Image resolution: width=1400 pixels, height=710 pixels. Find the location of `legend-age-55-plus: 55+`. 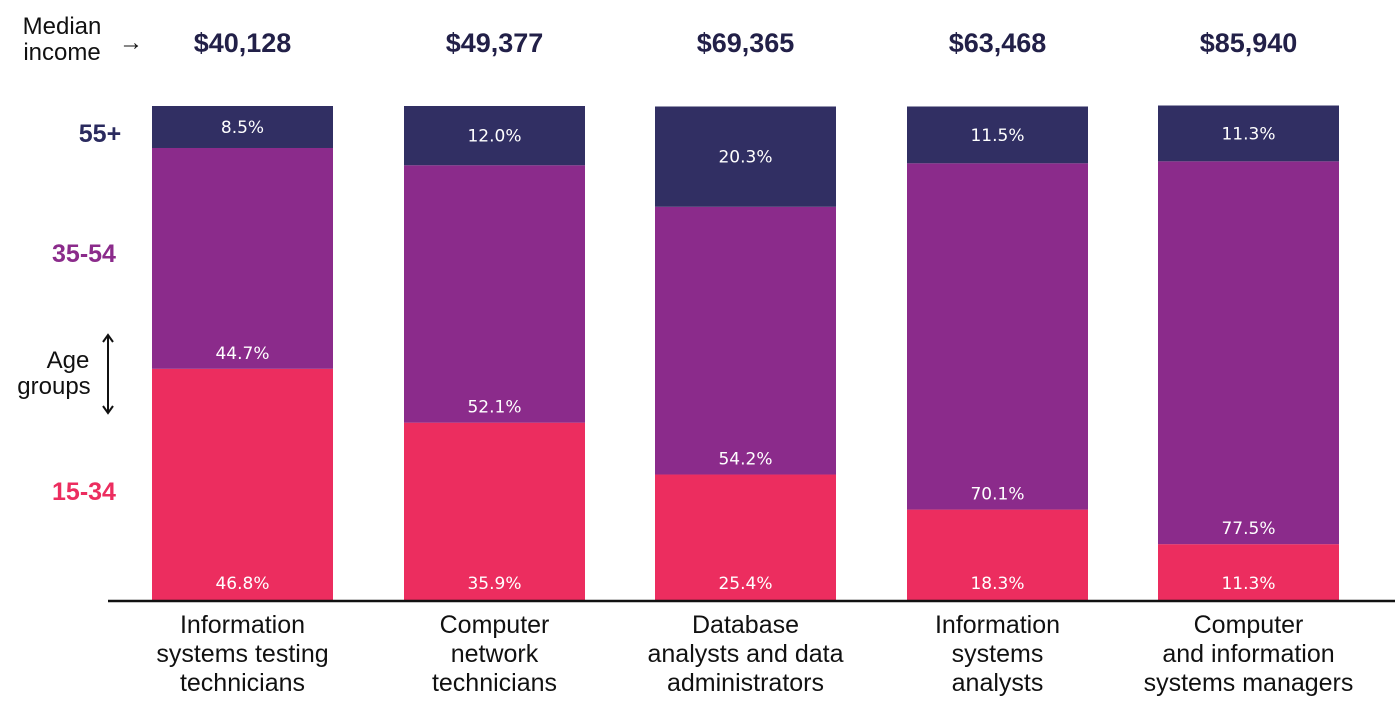

legend-age-55-plus: 55+ is located at coordinates (100, 134).